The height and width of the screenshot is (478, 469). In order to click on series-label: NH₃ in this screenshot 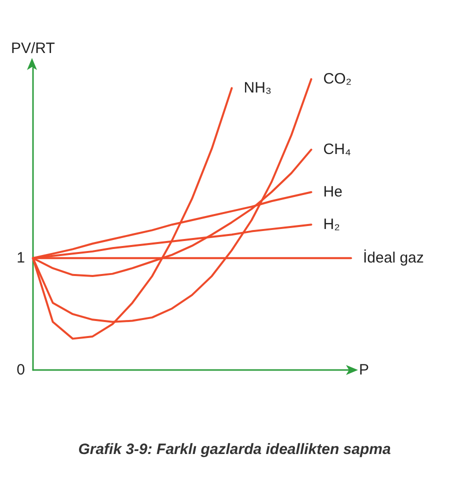, I will do `click(258, 88)`.